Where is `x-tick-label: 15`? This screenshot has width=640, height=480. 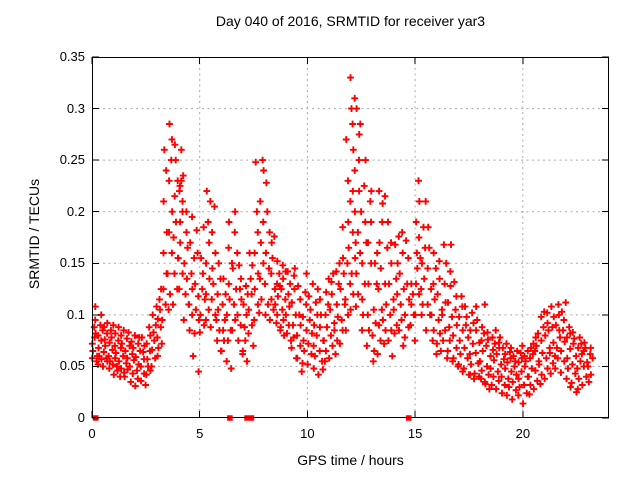 x-tick-label: 15 is located at coordinates (415, 433).